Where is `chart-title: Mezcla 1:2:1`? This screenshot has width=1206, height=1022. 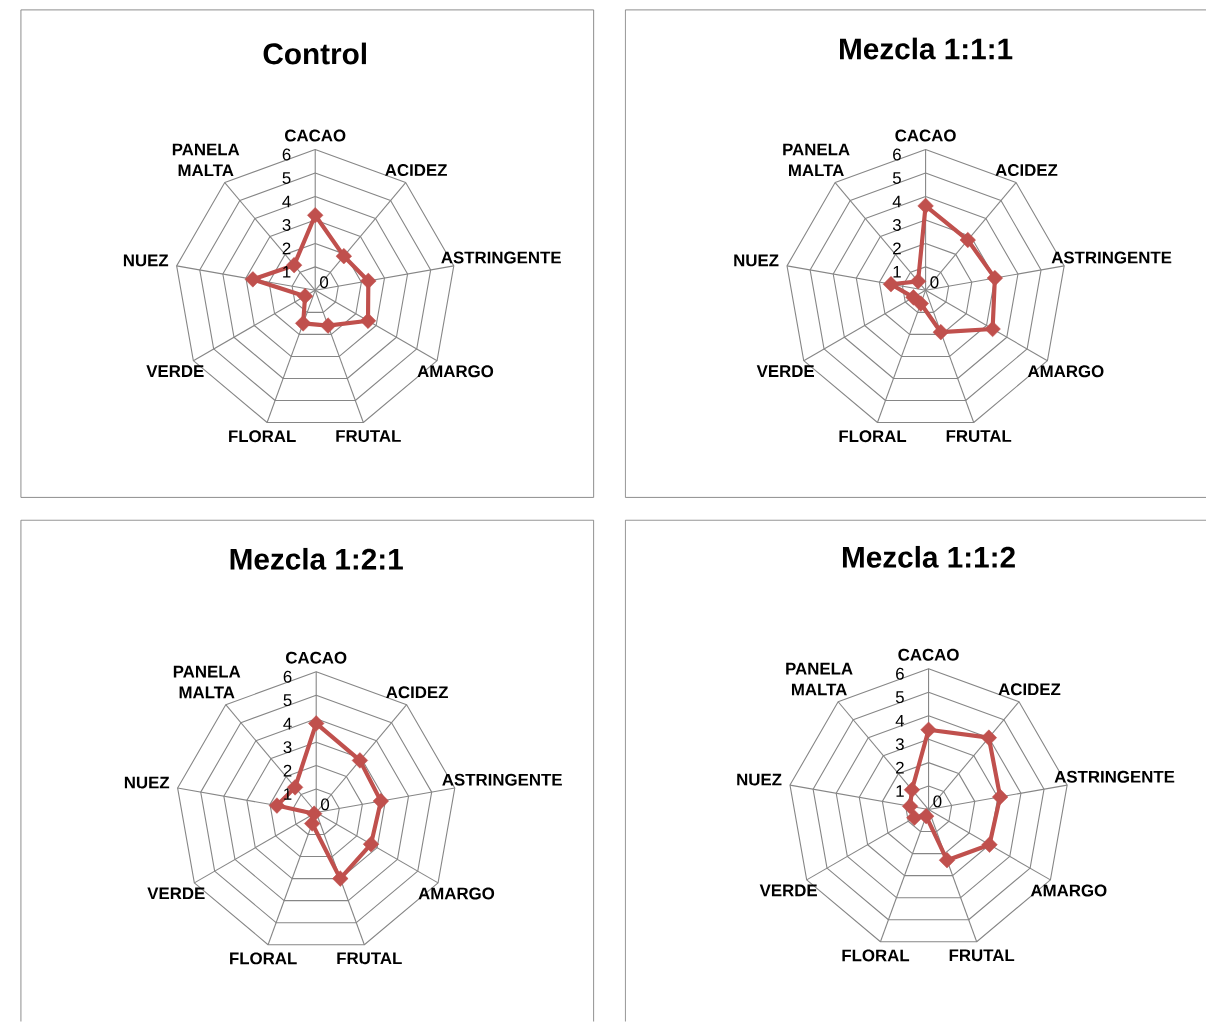 chart-title: Mezcla 1:2:1 is located at coordinates (316, 559).